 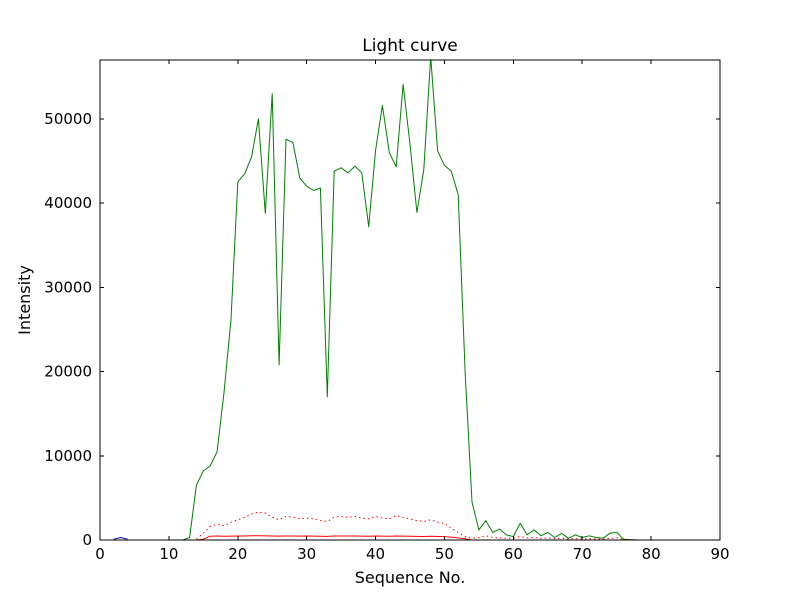 What do you see at coordinates (334, 537) in the screenshot?
I see `series-intensity-baseline-solid-red` at bounding box center [334, 537].